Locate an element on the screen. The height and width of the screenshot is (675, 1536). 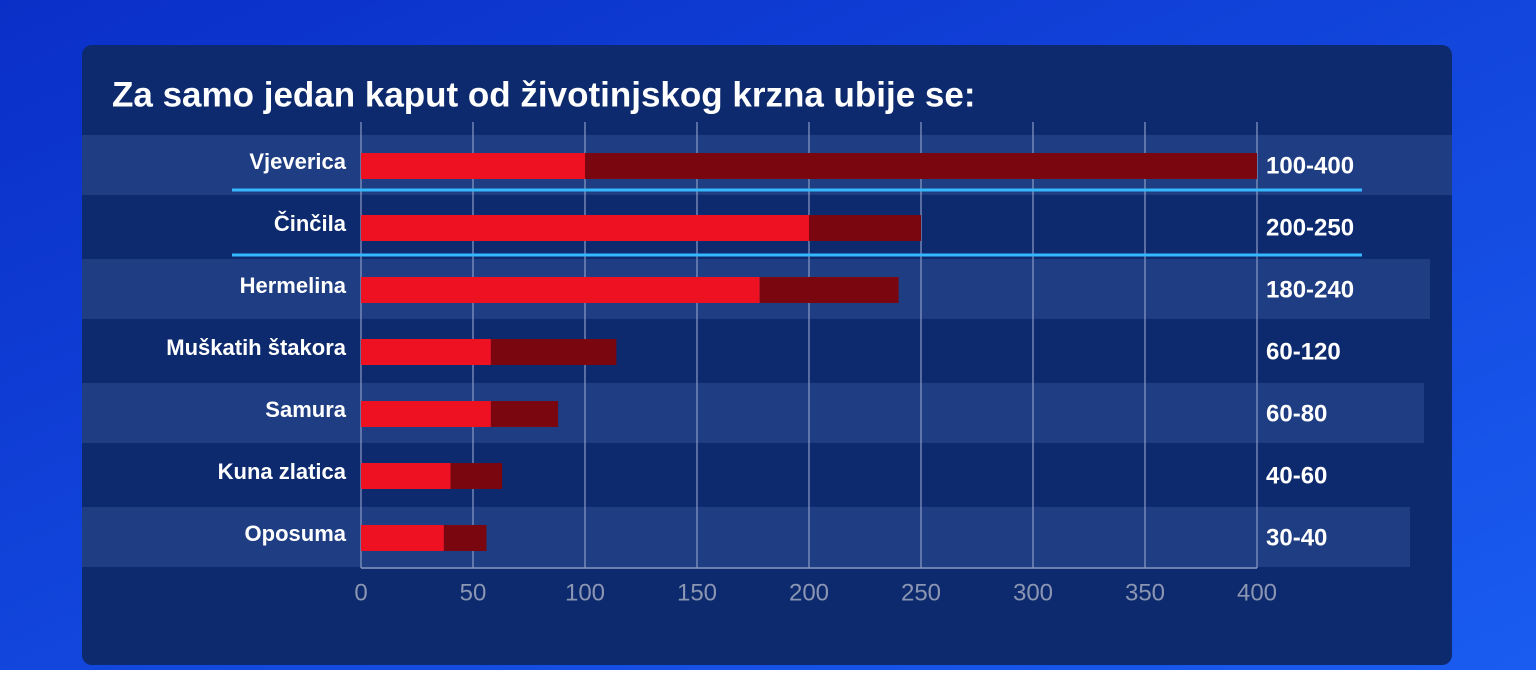
category-label: Činčila is located at coordinates (310, 223).